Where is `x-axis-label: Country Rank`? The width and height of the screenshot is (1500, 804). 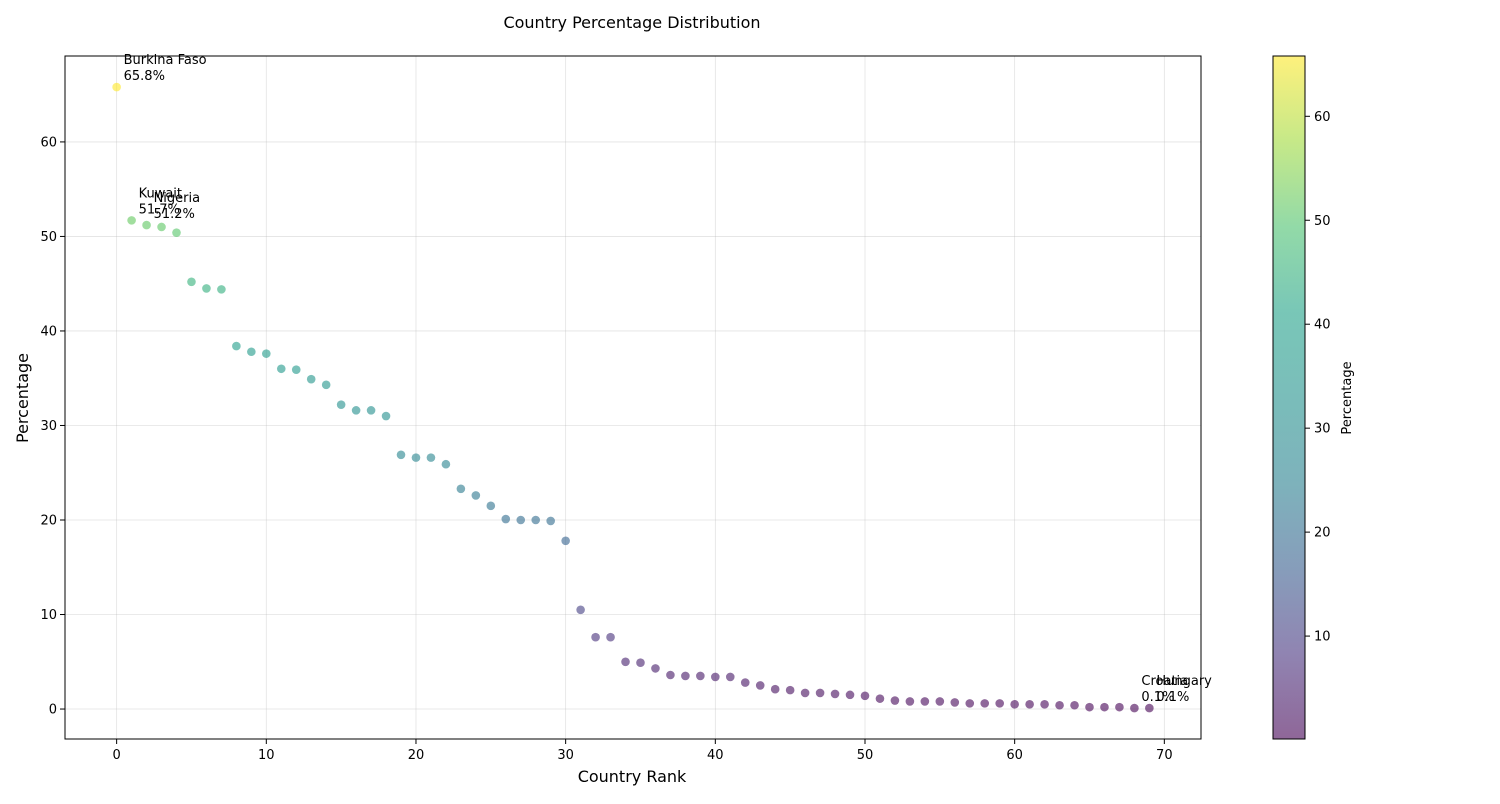
x-axis-label: Country Rank is located at coordinates (632, 776).